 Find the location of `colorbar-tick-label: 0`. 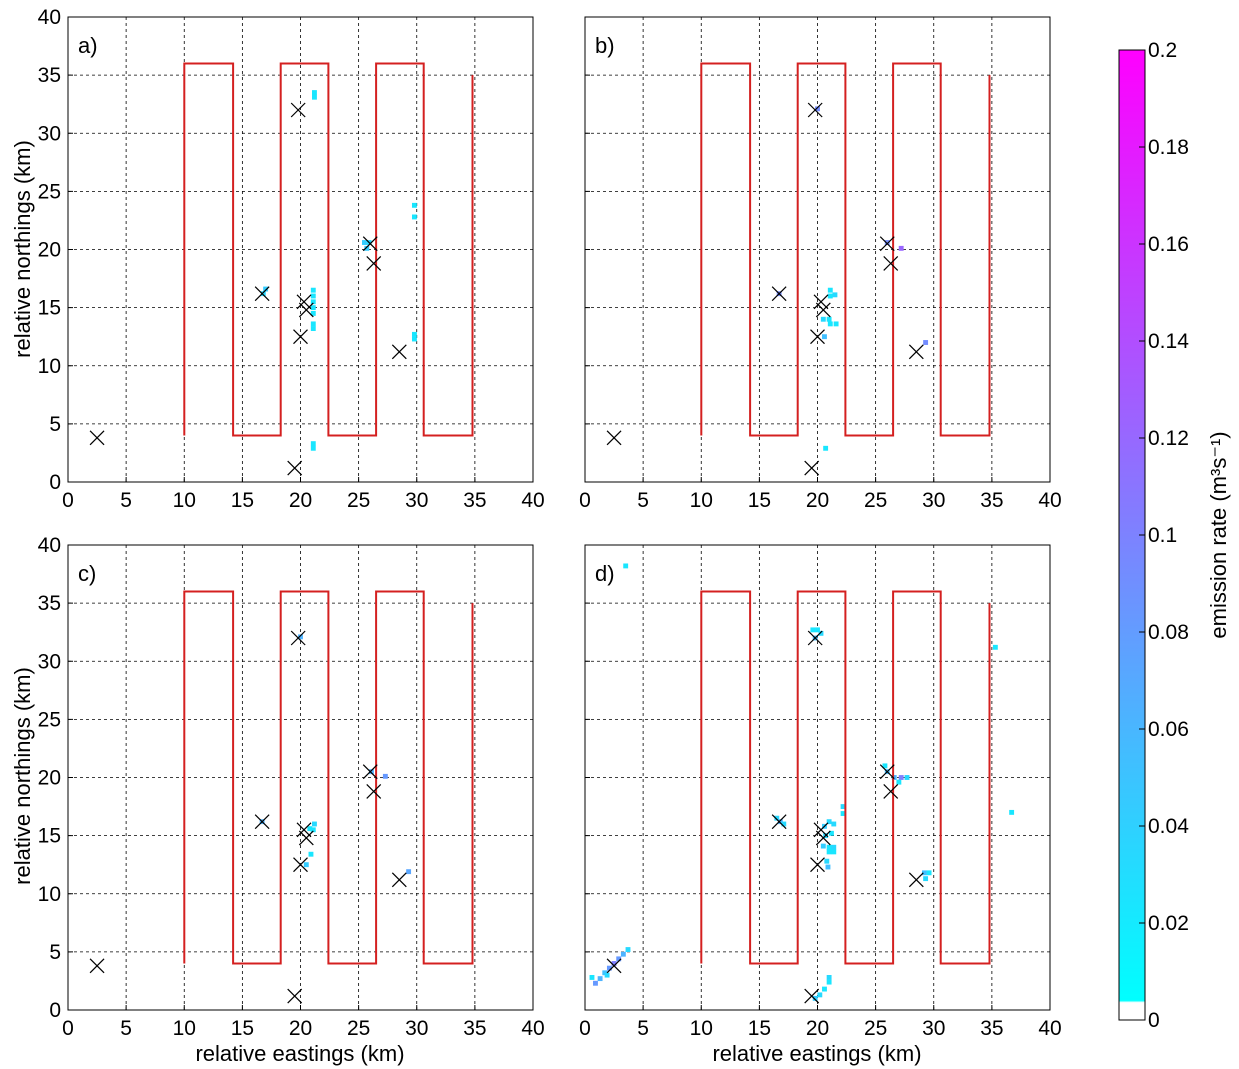

colorbar-tick-label: 0 is located at coordinates (1154, 1020).